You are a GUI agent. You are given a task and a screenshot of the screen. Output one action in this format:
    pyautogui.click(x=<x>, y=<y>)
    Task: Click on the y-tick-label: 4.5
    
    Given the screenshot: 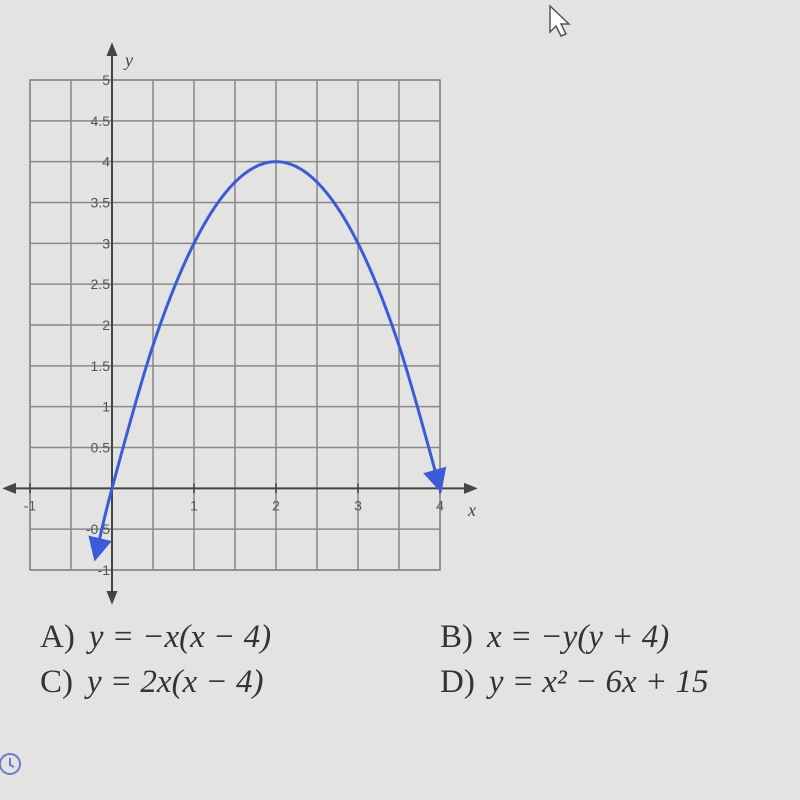 What is the action you would take?
    pyautogui.click(x=101, y=121)
    